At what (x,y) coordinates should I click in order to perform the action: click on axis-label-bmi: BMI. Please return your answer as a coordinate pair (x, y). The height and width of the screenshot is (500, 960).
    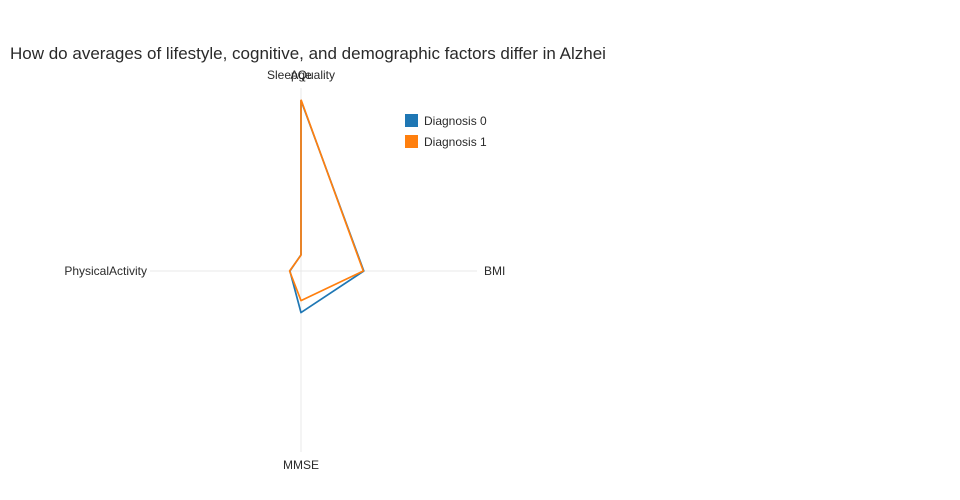
    Looking at the image, I should click on (495, 271).